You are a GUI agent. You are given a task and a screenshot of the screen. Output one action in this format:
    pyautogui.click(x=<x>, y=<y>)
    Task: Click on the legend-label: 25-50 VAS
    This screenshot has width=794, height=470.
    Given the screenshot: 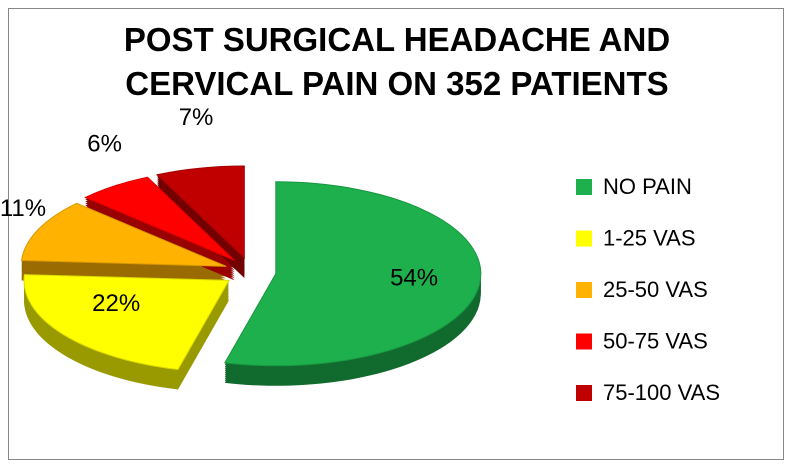 What is the action you would take?
    pyautogui.click(x=655, y=289)
    